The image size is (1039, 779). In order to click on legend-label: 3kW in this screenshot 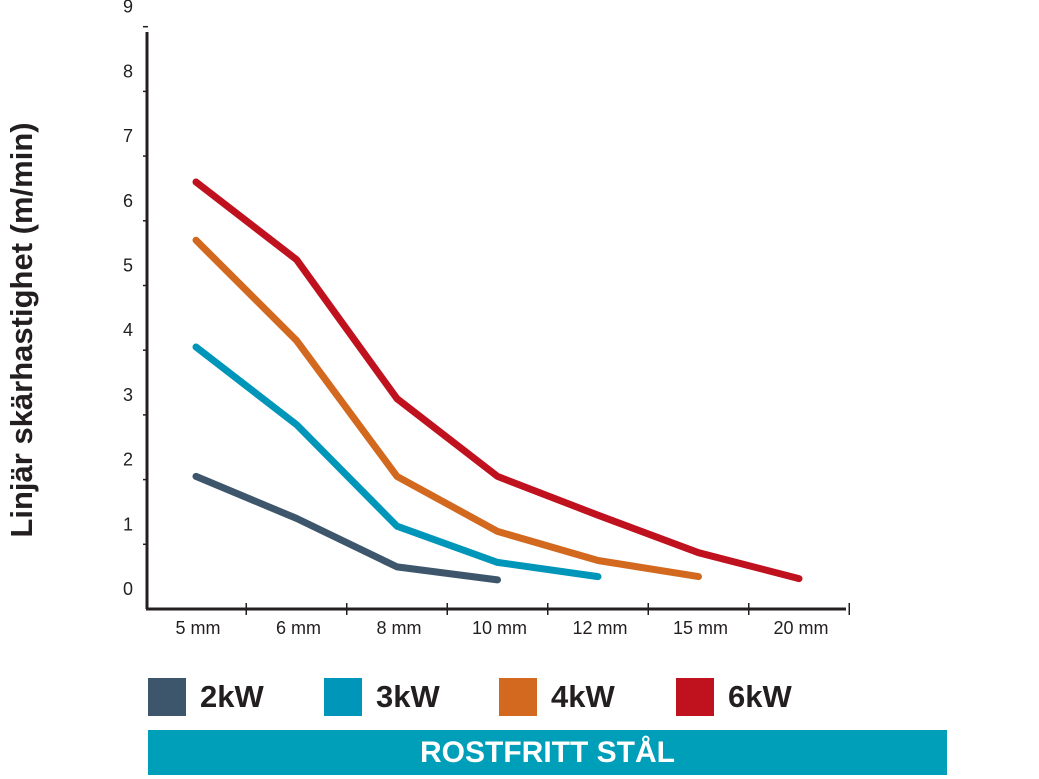, I will do `click(408, 696)`.